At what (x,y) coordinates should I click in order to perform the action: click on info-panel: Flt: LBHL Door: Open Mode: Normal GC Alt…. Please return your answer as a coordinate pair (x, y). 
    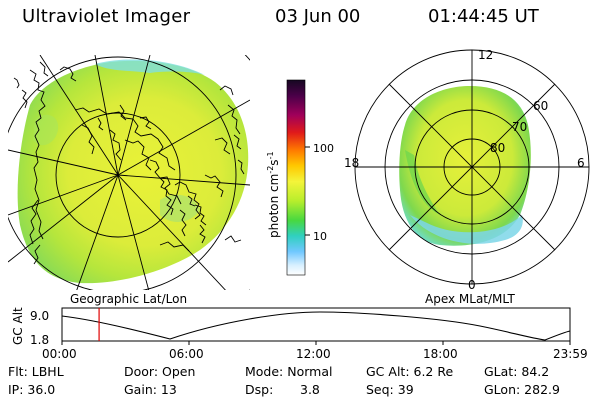
    Looking at the image, I should click on (284, 380).